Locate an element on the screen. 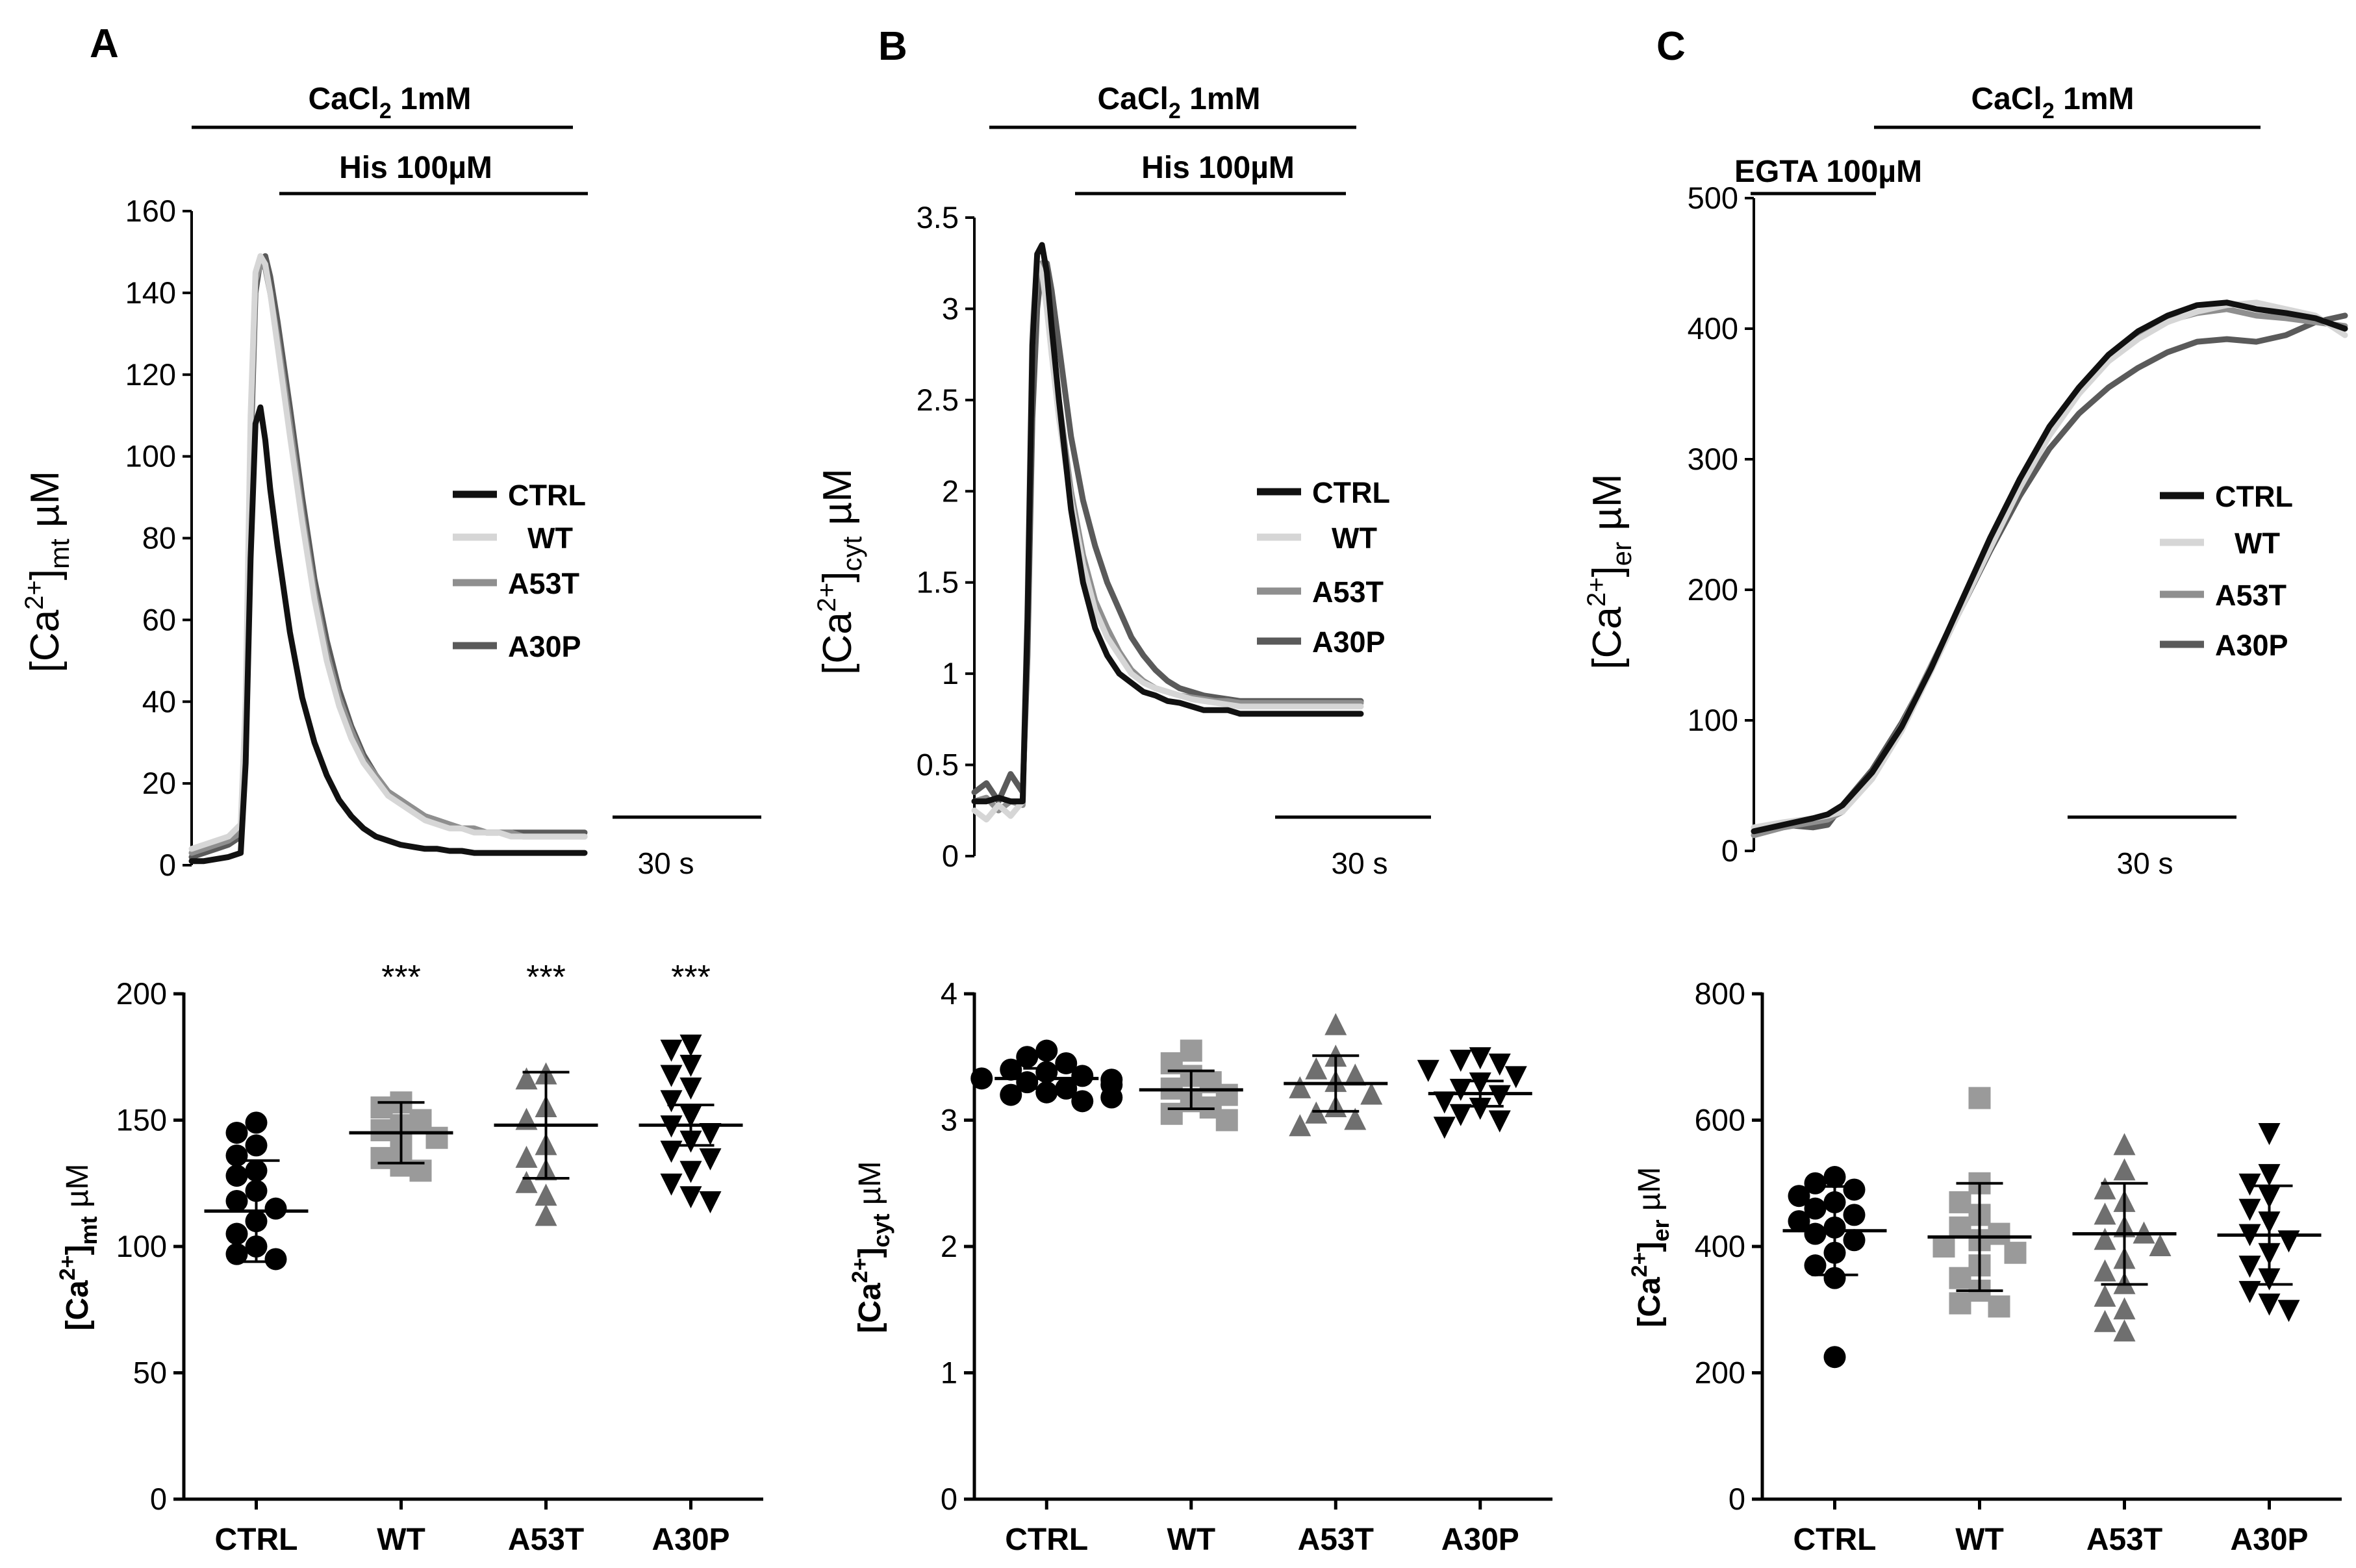  legend-label-a53t-c: A53T is located at coordinates (2250, 595).